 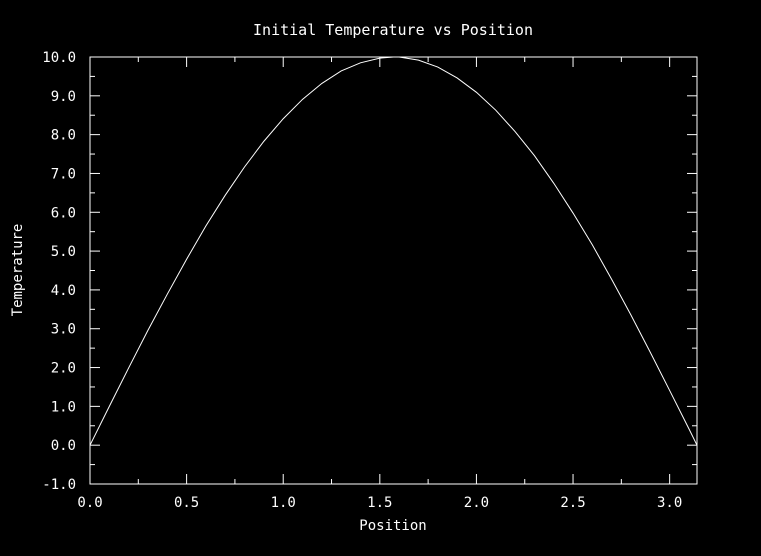 I want to click on x-tick-label: 1.0, so click(x=283, y=503).